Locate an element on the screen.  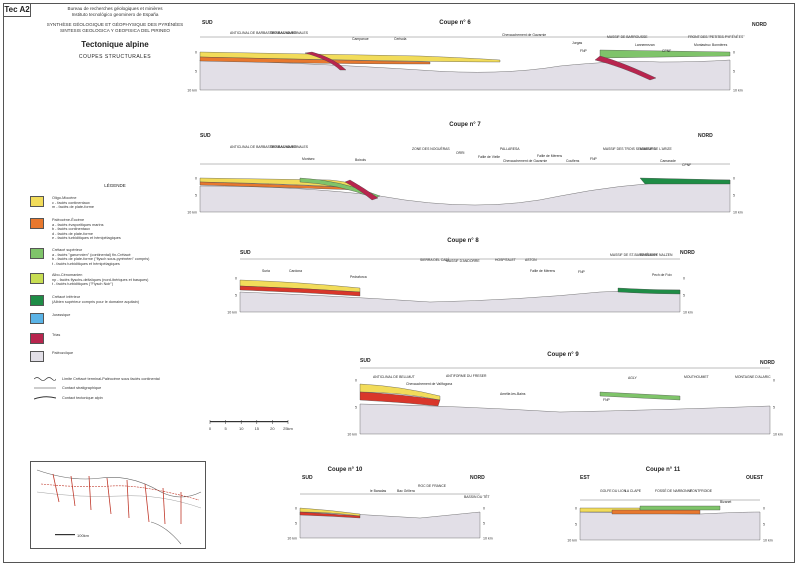
place-label: BASSIN DE NALZEN is located at coordinates (656, 255).